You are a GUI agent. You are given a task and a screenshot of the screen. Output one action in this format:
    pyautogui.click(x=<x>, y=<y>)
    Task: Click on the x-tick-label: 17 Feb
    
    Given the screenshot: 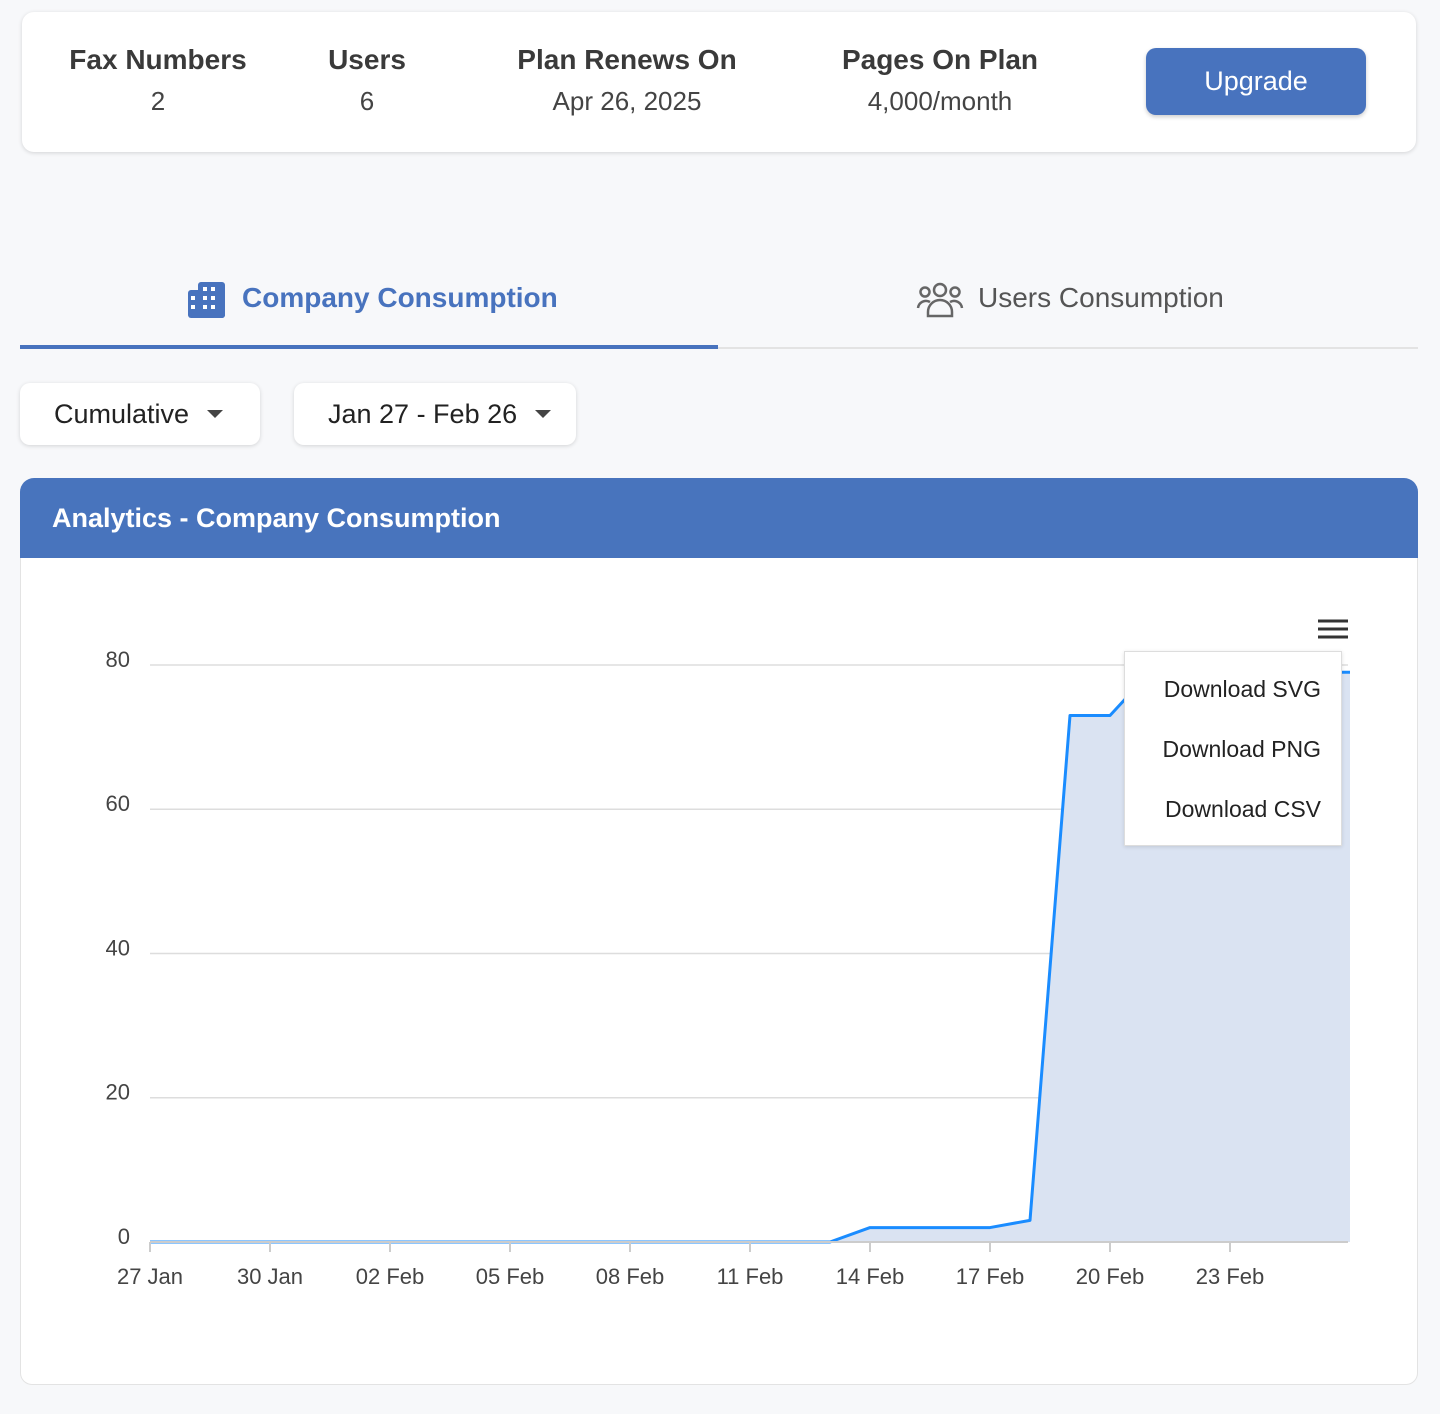 What is the action you would take?
    pyautogui.click(x=990, y=1276)
    